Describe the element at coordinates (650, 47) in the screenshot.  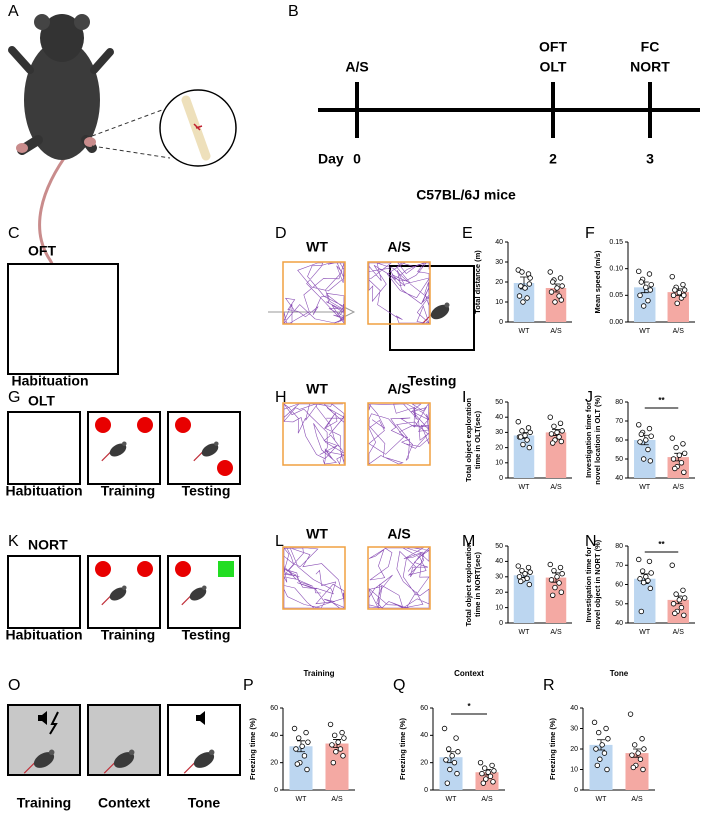
I see `test-label: FC` at that location.